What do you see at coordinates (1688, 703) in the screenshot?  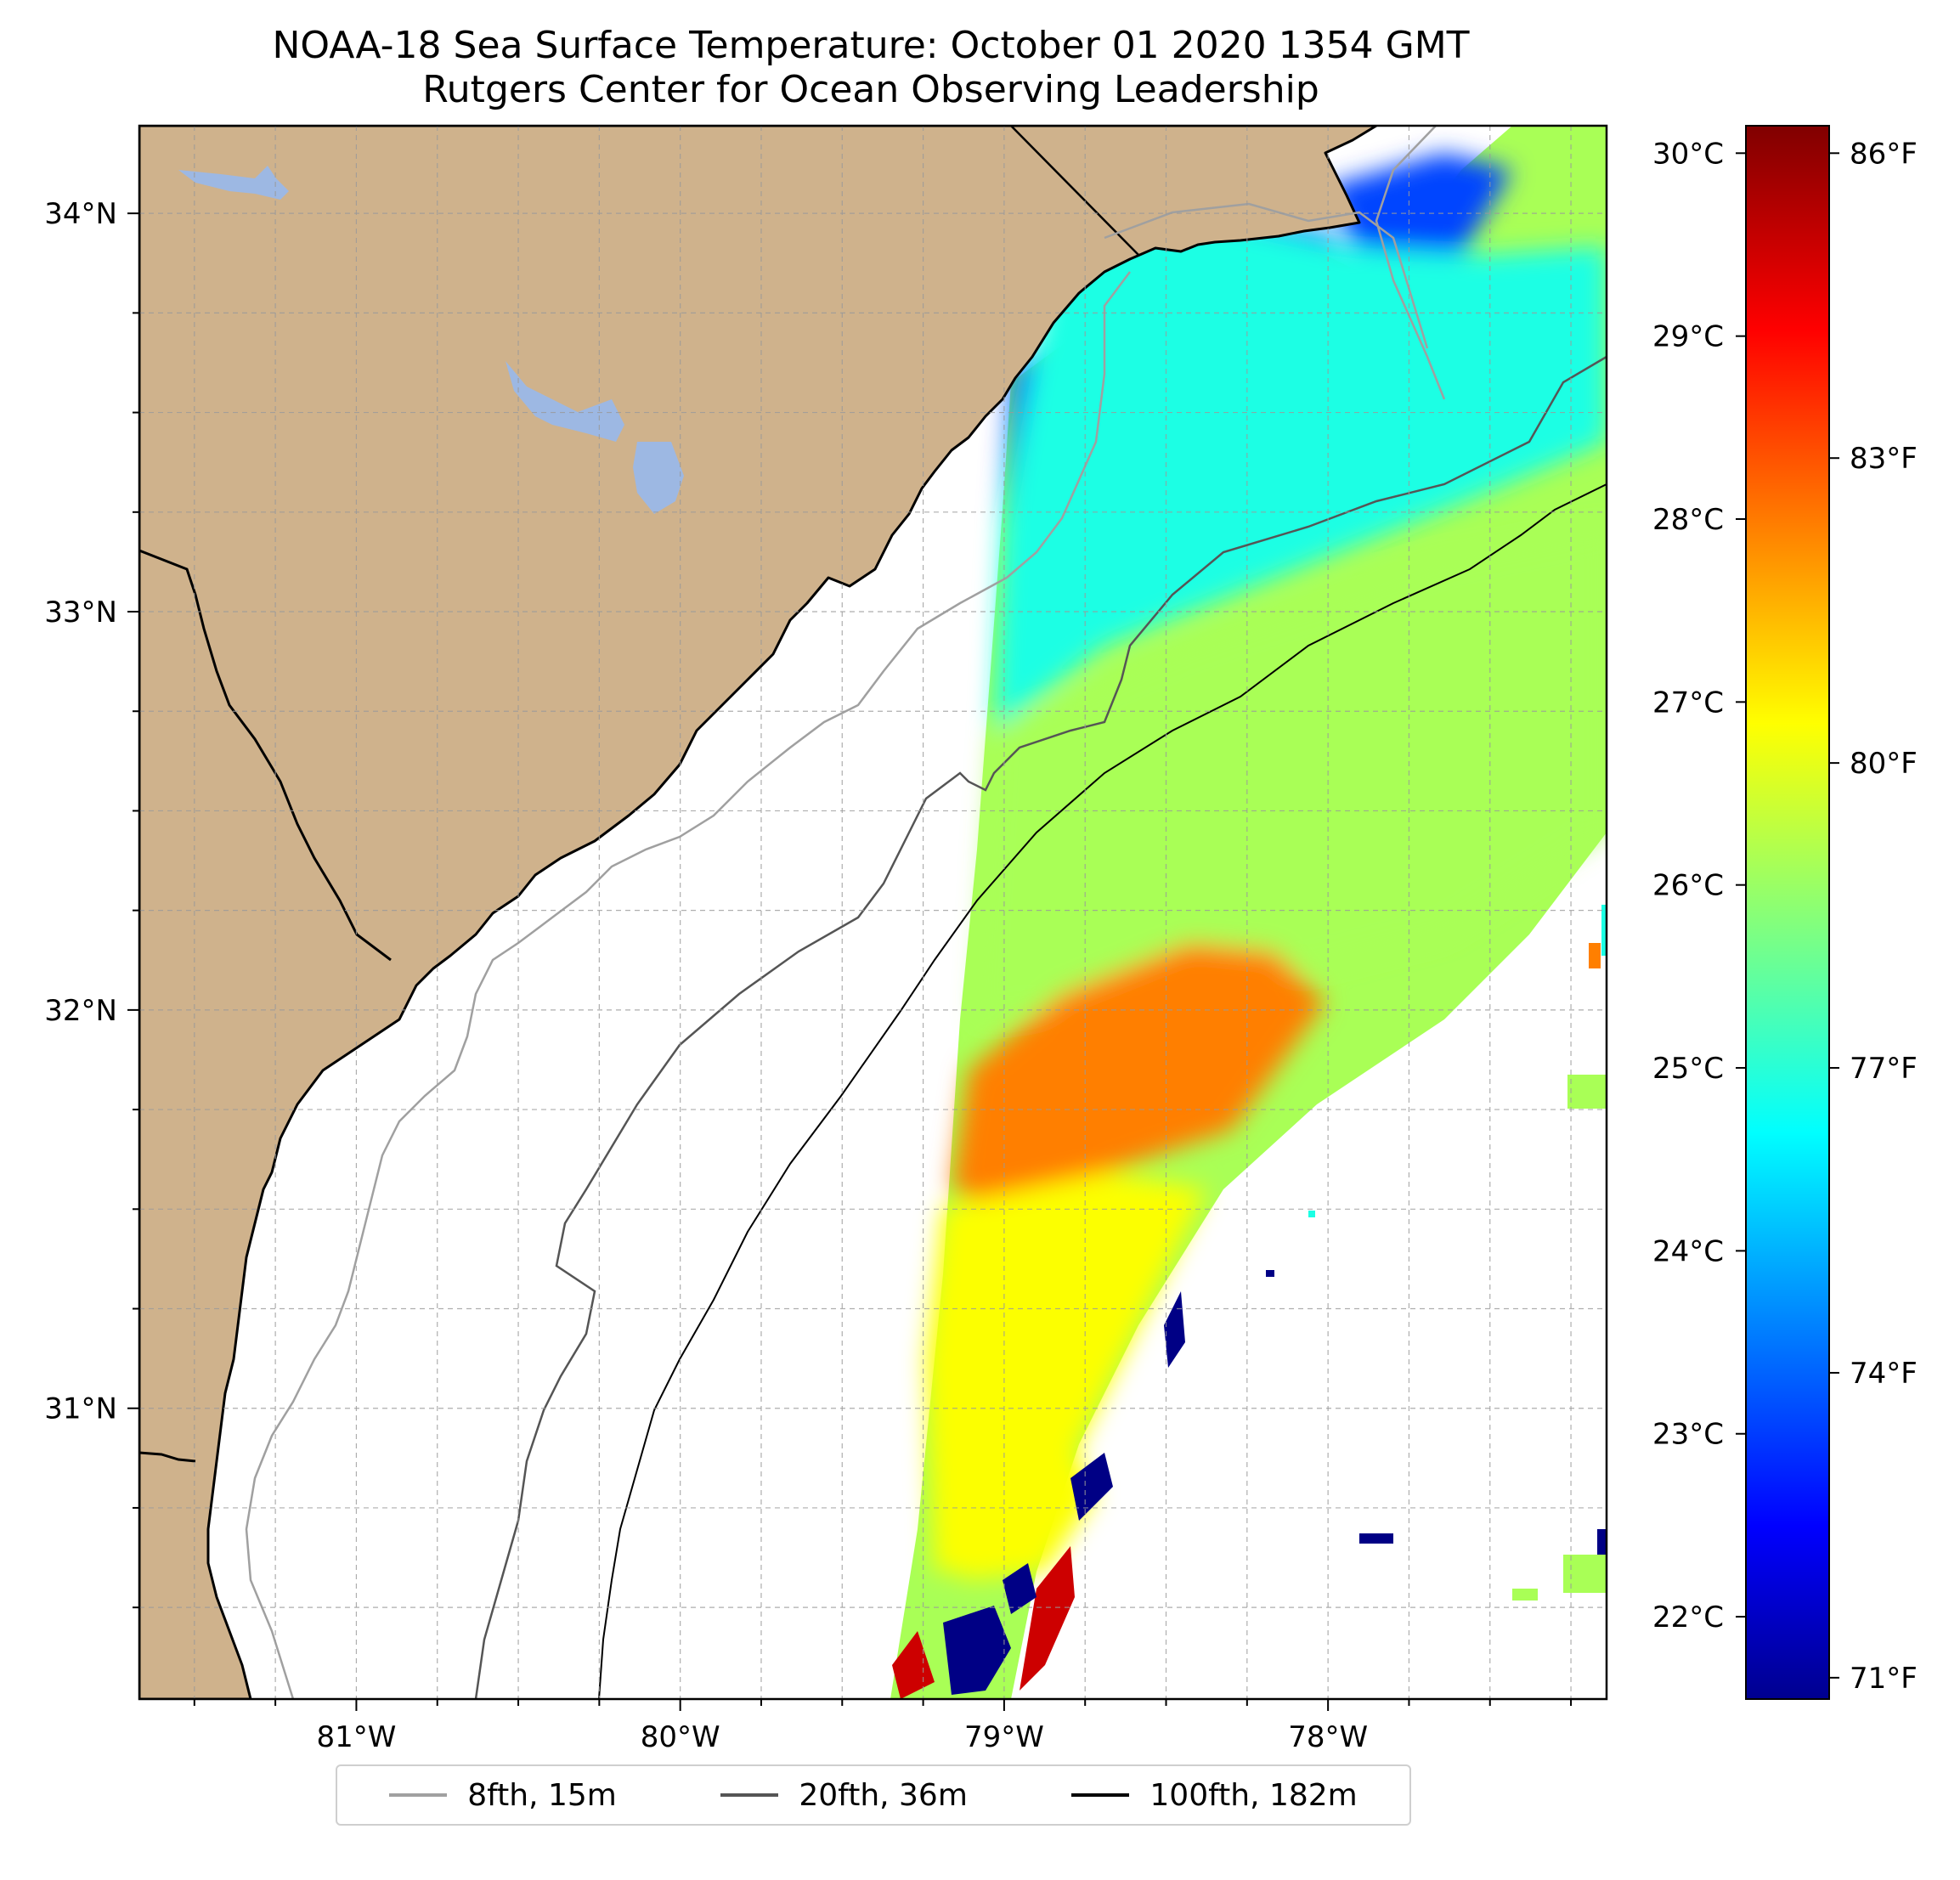 I see `celsius-tick-label: 27°C` at bounding box center [1688, 703].